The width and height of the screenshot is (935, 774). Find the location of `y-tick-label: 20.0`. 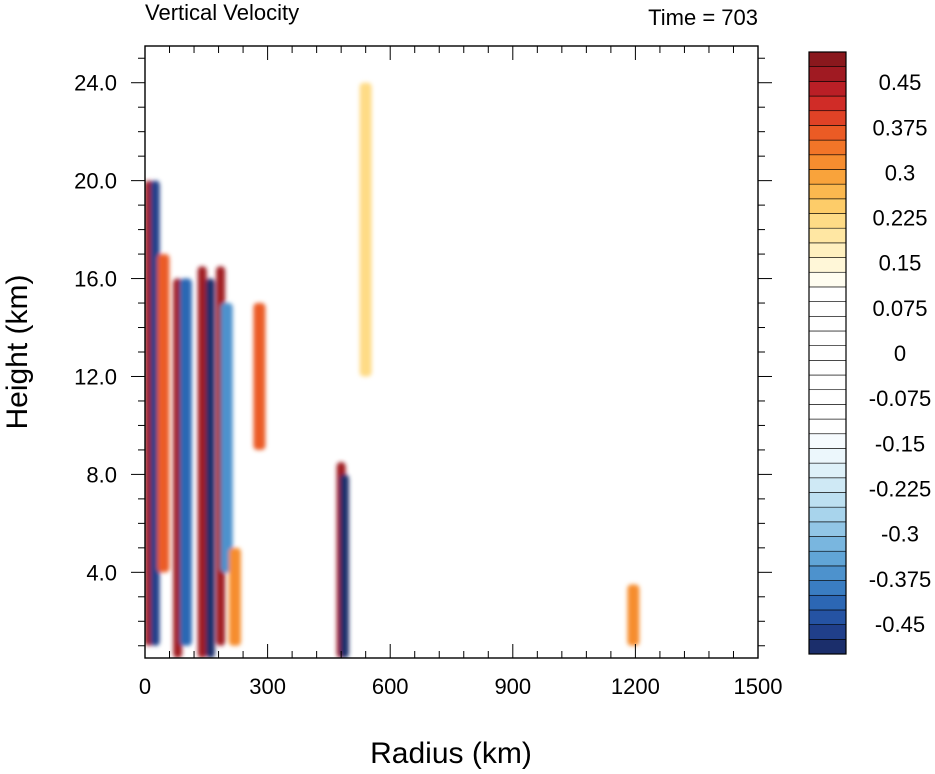

y-tick-label: 20.0 is located at coordinates (95, 181).